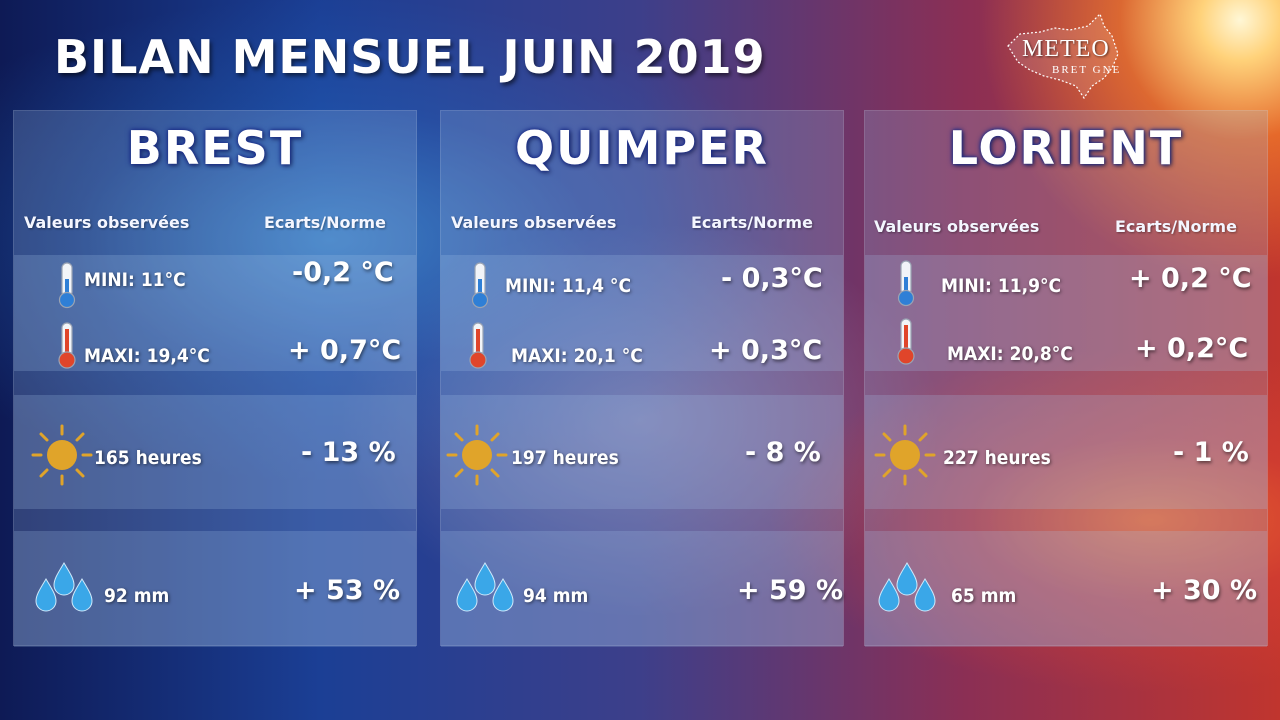 This screenshot has width=1280, height=720. What do you see at coordinates (347, 590) in the screenshot?
I see `rainfall-deviation: + 53 %` at bounding box center [347, 590].